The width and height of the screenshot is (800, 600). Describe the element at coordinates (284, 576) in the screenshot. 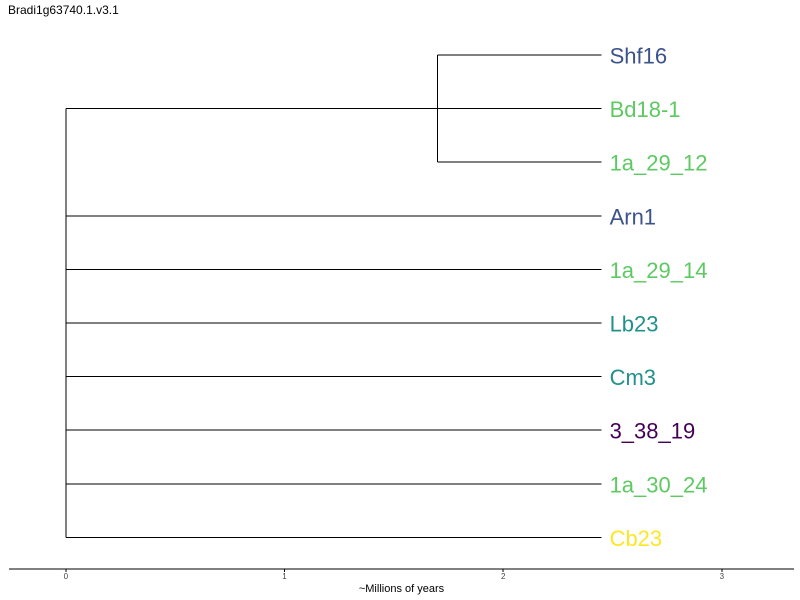

I see `x-tick-label: 1` at that location.